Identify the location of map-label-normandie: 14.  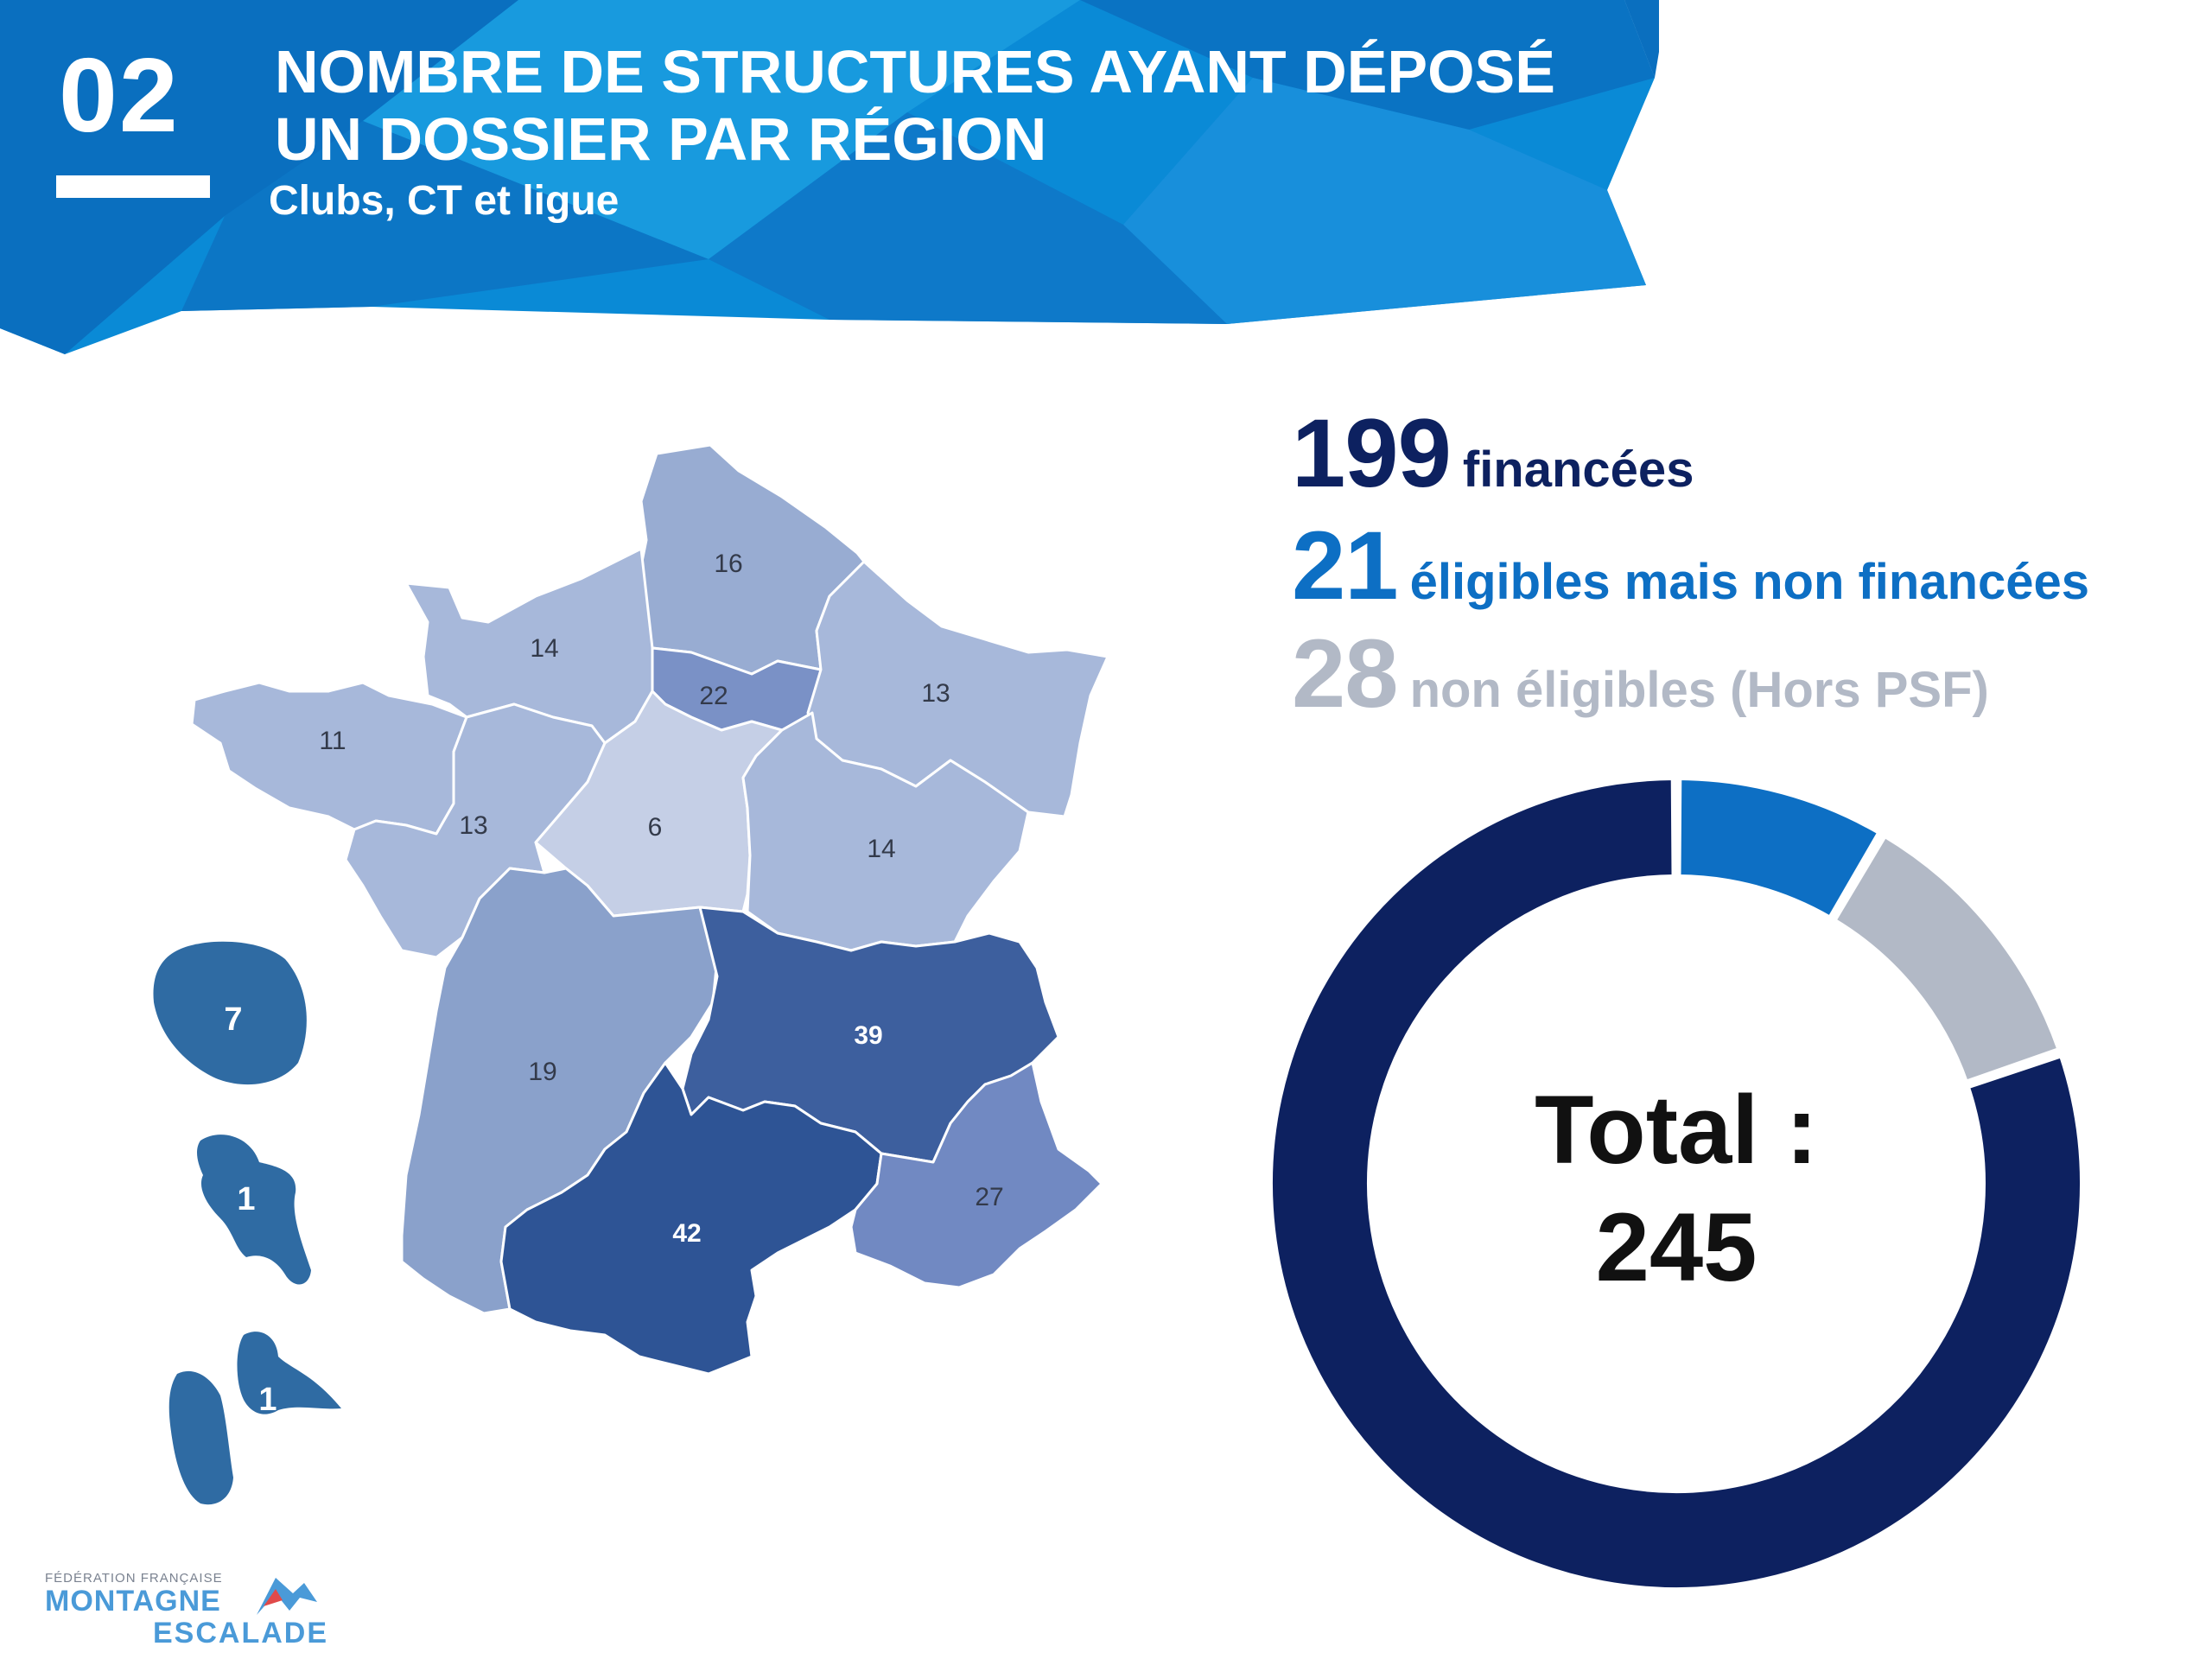
(544, 648).